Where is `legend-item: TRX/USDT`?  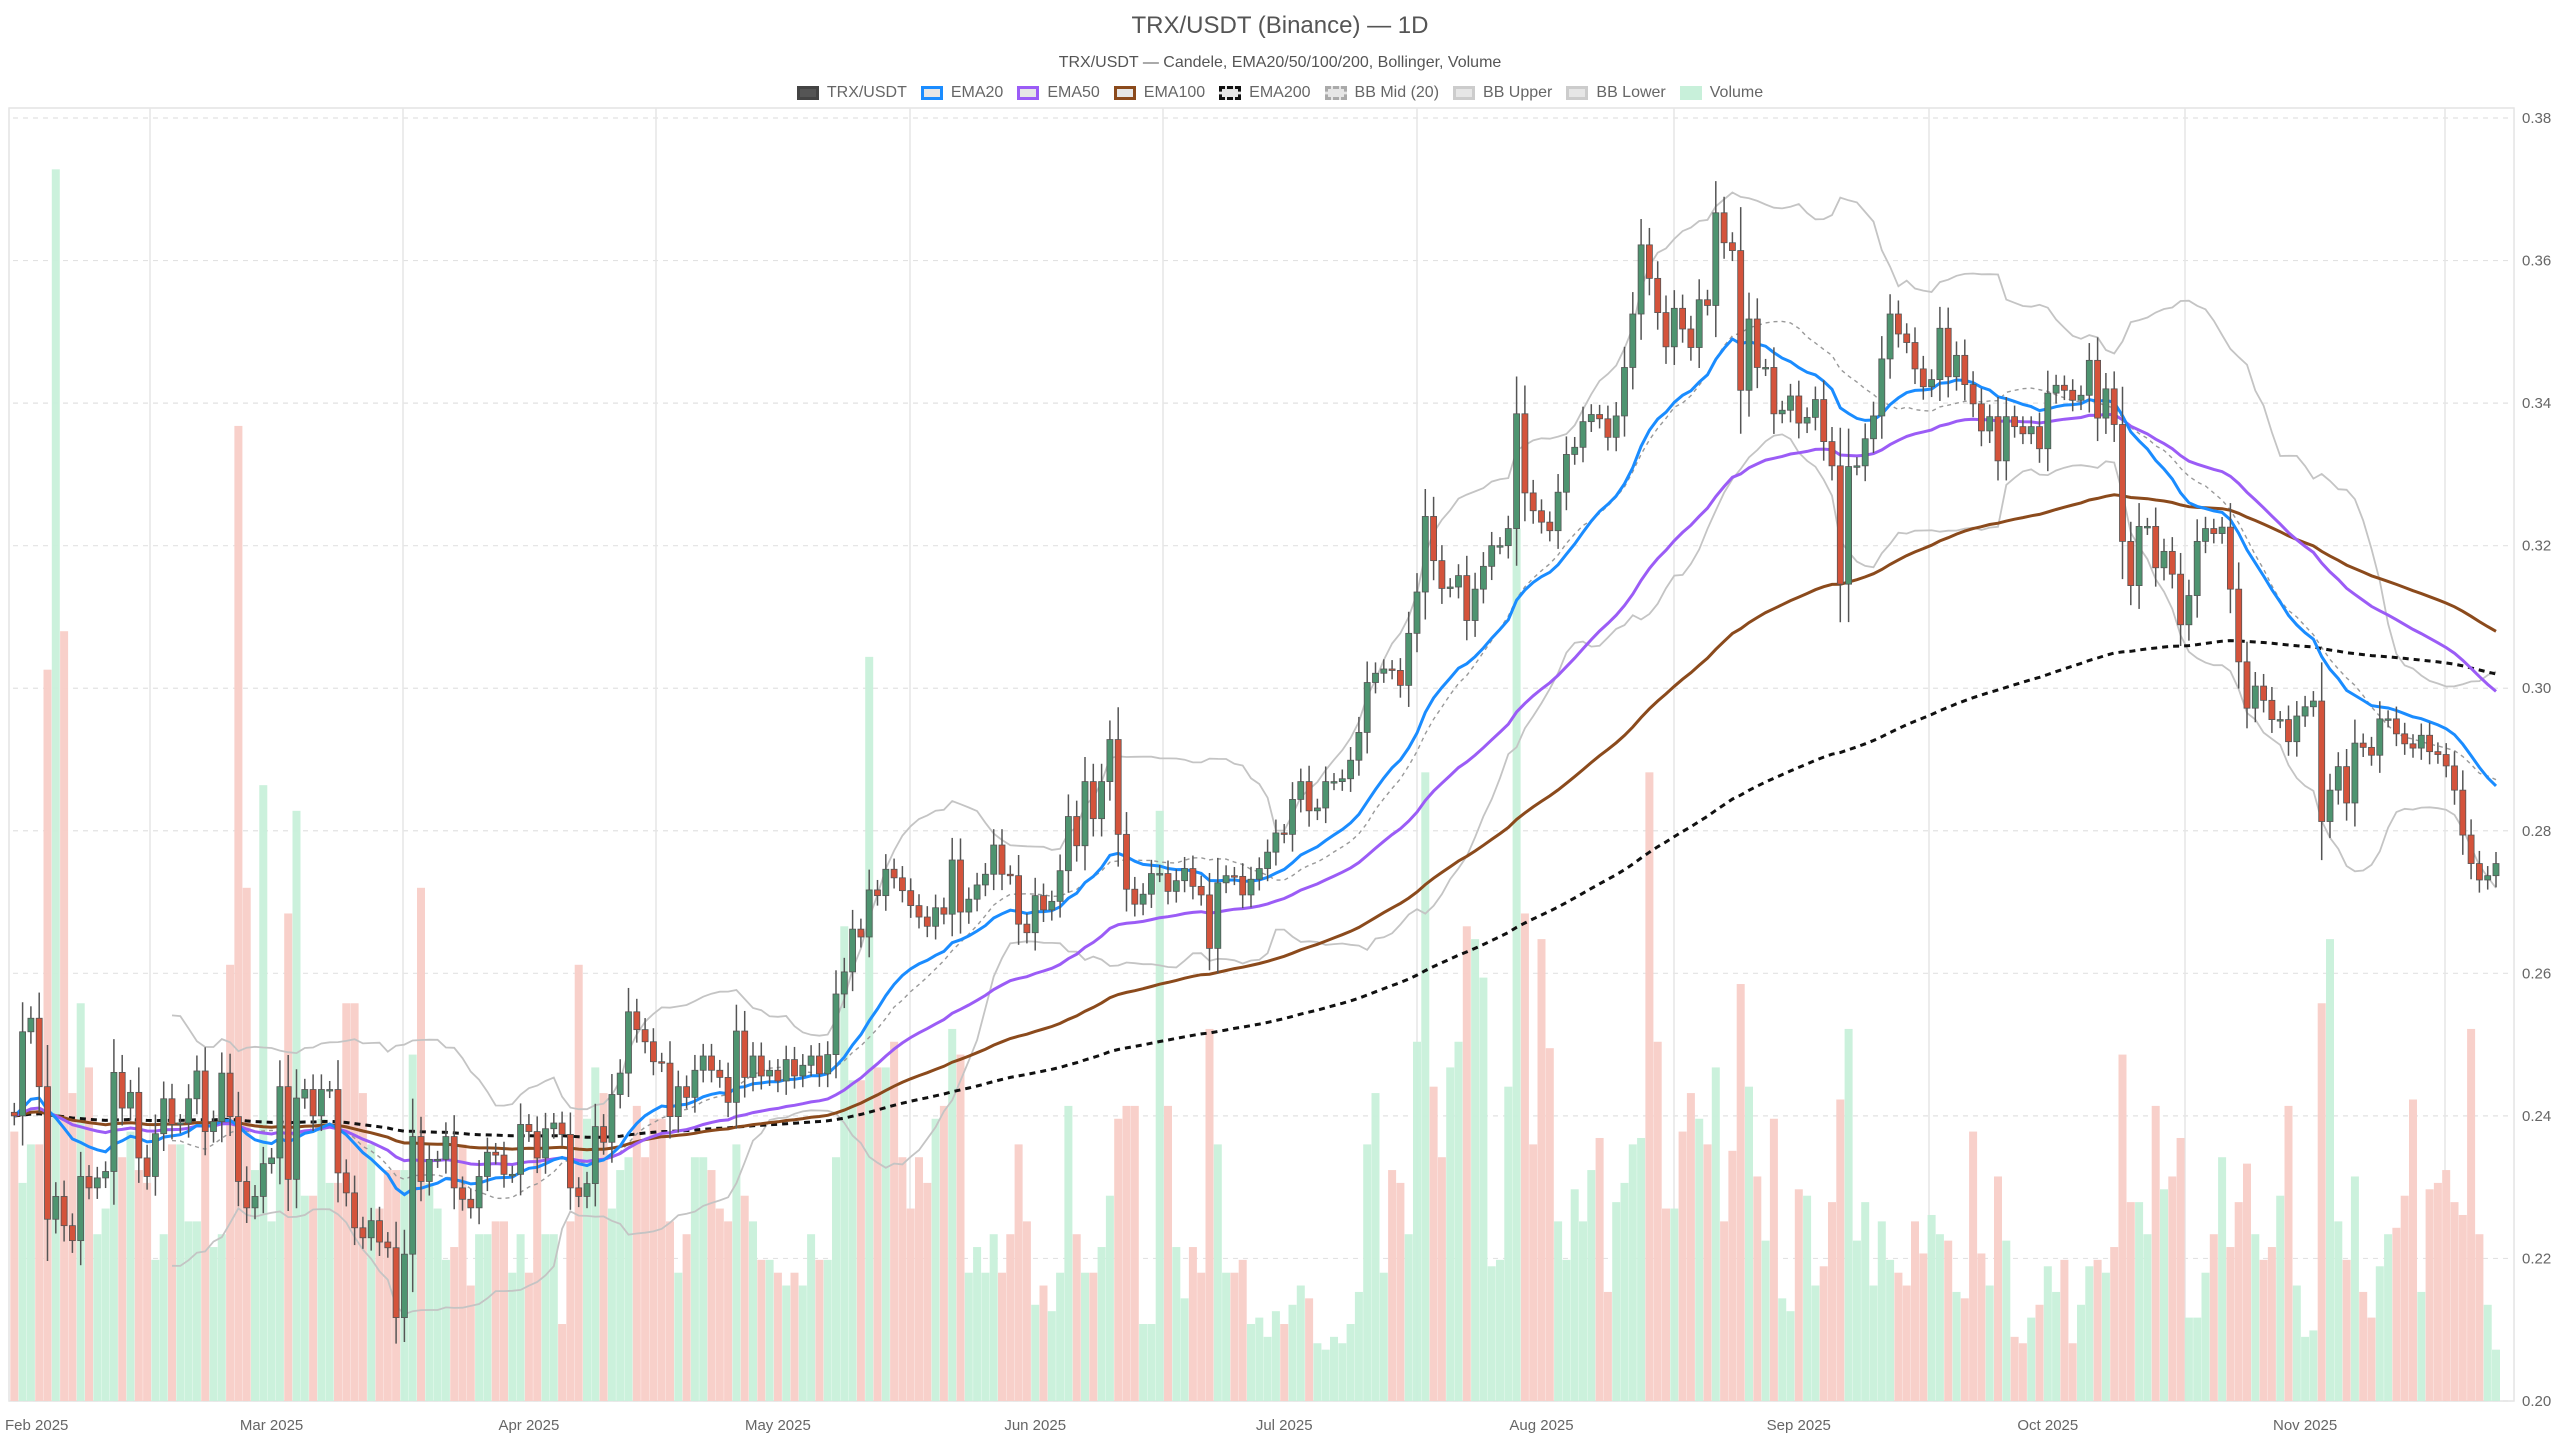
legend-item: TRX/USDT is located at coordinates (851, 93).